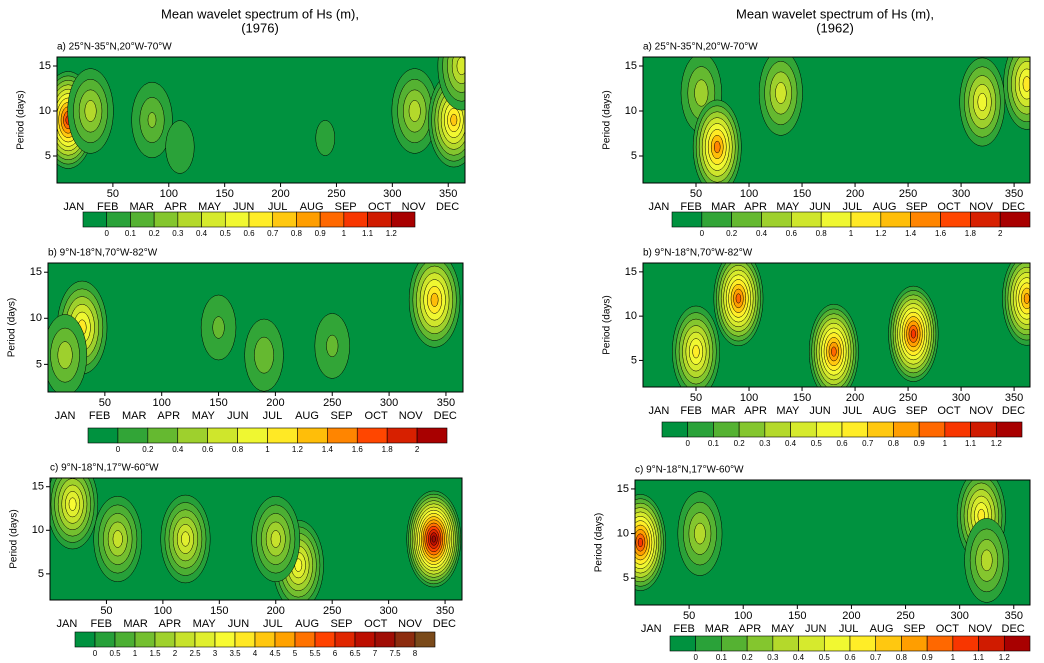 This screenshot has width=1044, height=663. I want to click on colorbar-label: 0.4, so click(762, 233).